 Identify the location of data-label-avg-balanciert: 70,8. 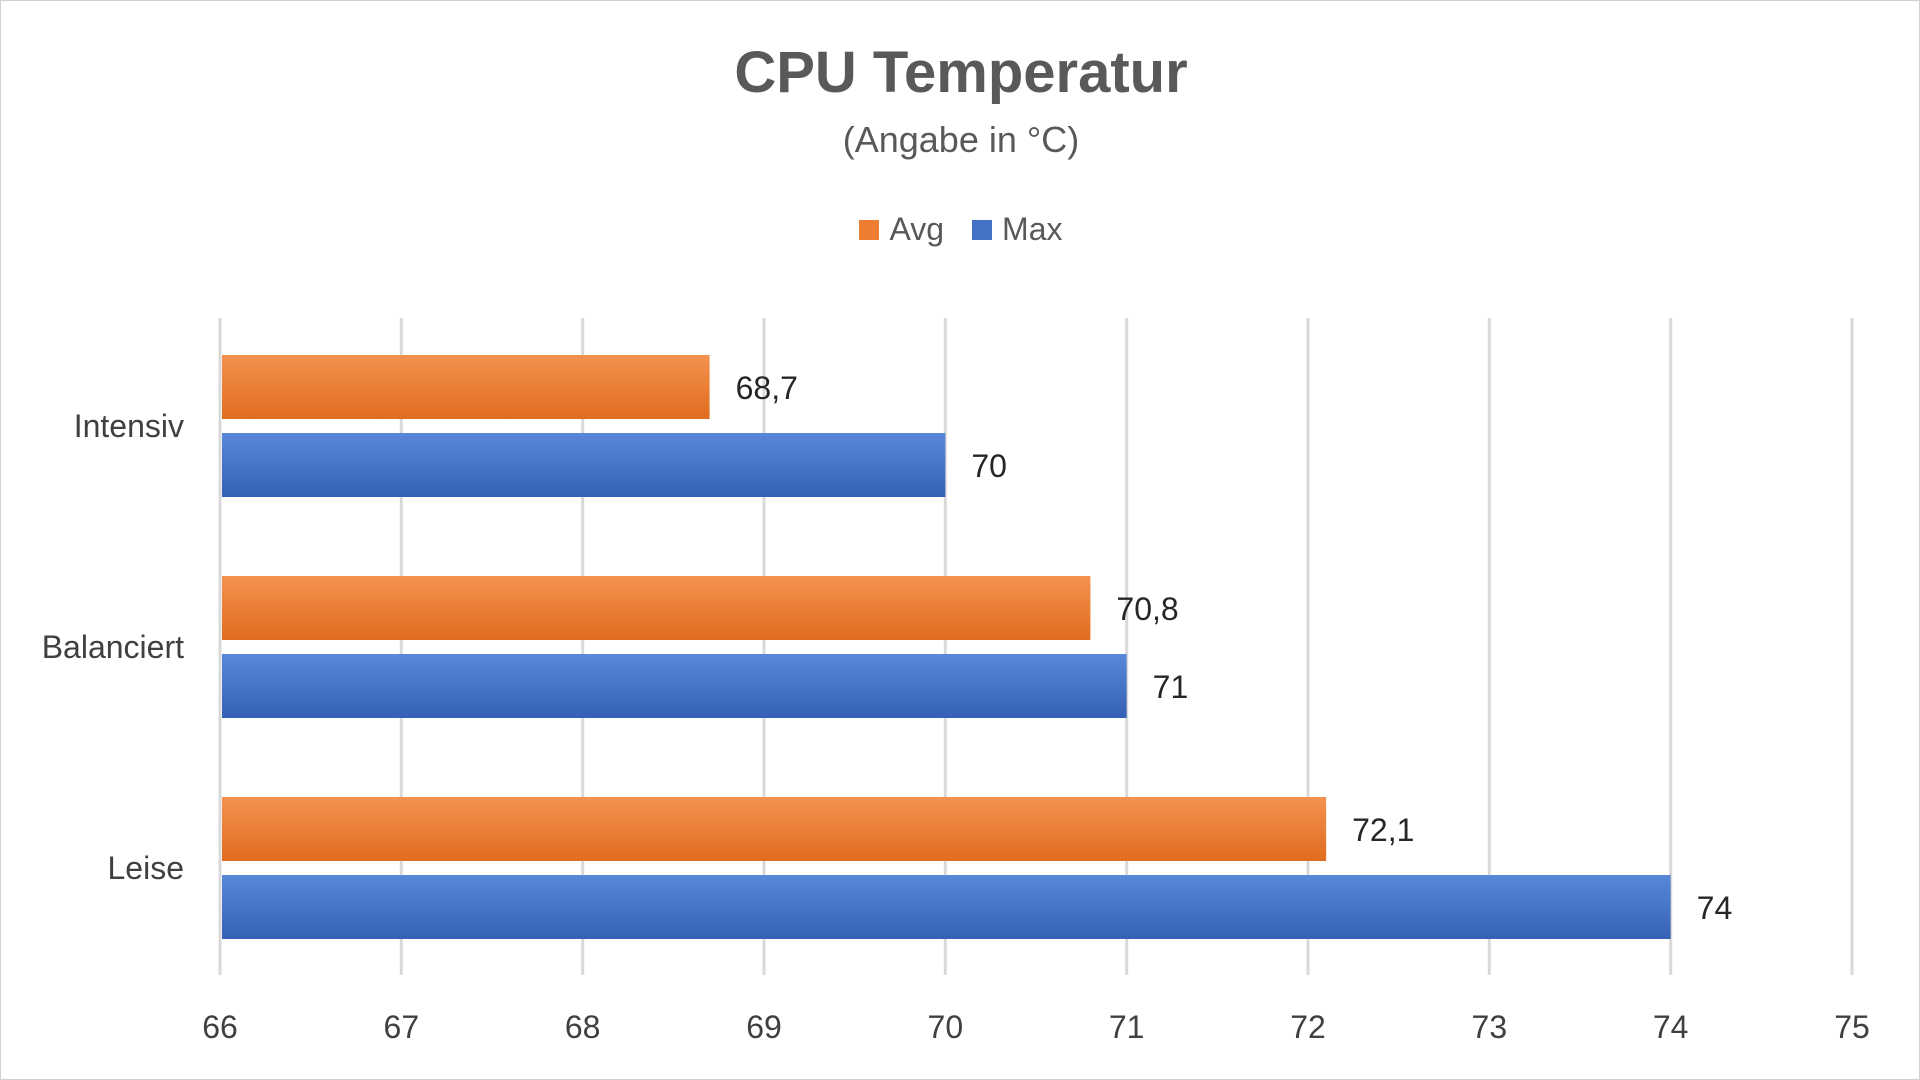
(1147, 609).